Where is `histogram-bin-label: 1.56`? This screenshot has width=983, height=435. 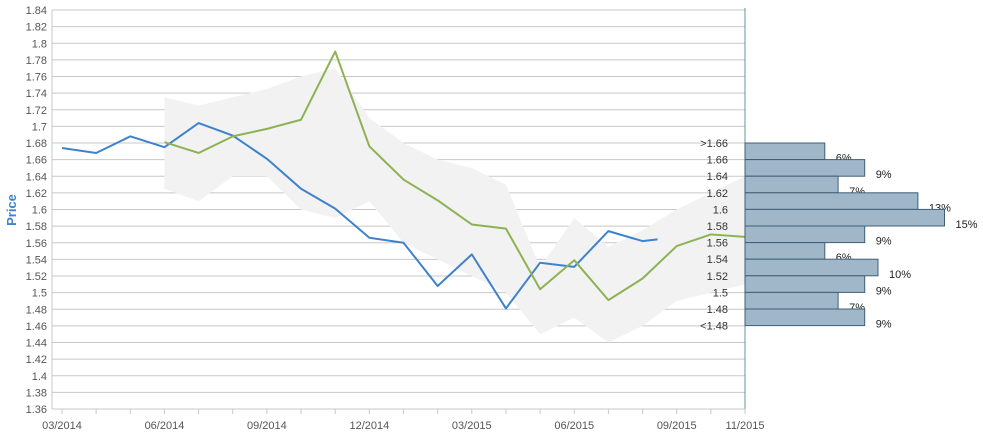 histogram-bin-label: 1.56 is located at coordinates (717, 244).